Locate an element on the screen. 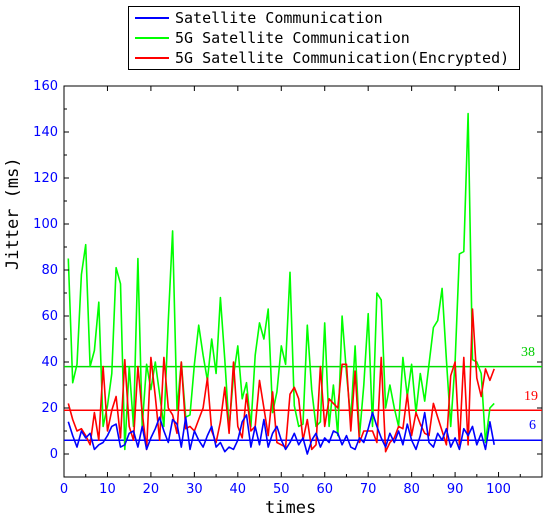 The height and width of the screenshot is (523, 550). legend-label-satellite: Satellite Communication is located at coordinates (279, 18).